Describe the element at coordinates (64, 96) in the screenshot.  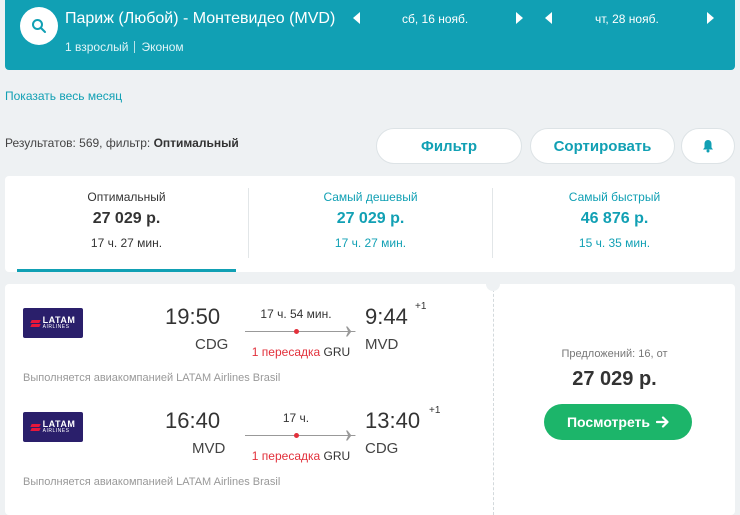
I see `show-month-link: Показать весь месяц` at that location.